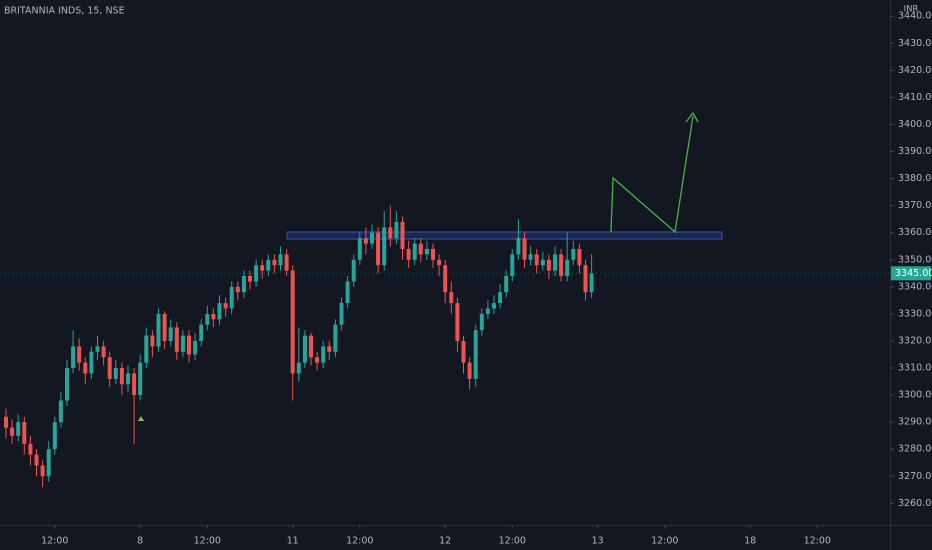 The height and width of the screenshot is (550, 932). What do you see at coordinates (915, 16) in the screenshot?
I see `y-tick-label: 3440.00` at bounding box center [915, 16].